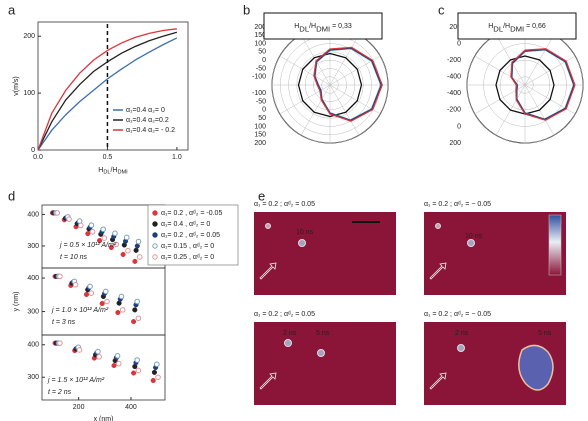  What do you see at coordinates (246, 9) in the screenshot?
I see `panel-label: b` at bounding box center [246, 9].